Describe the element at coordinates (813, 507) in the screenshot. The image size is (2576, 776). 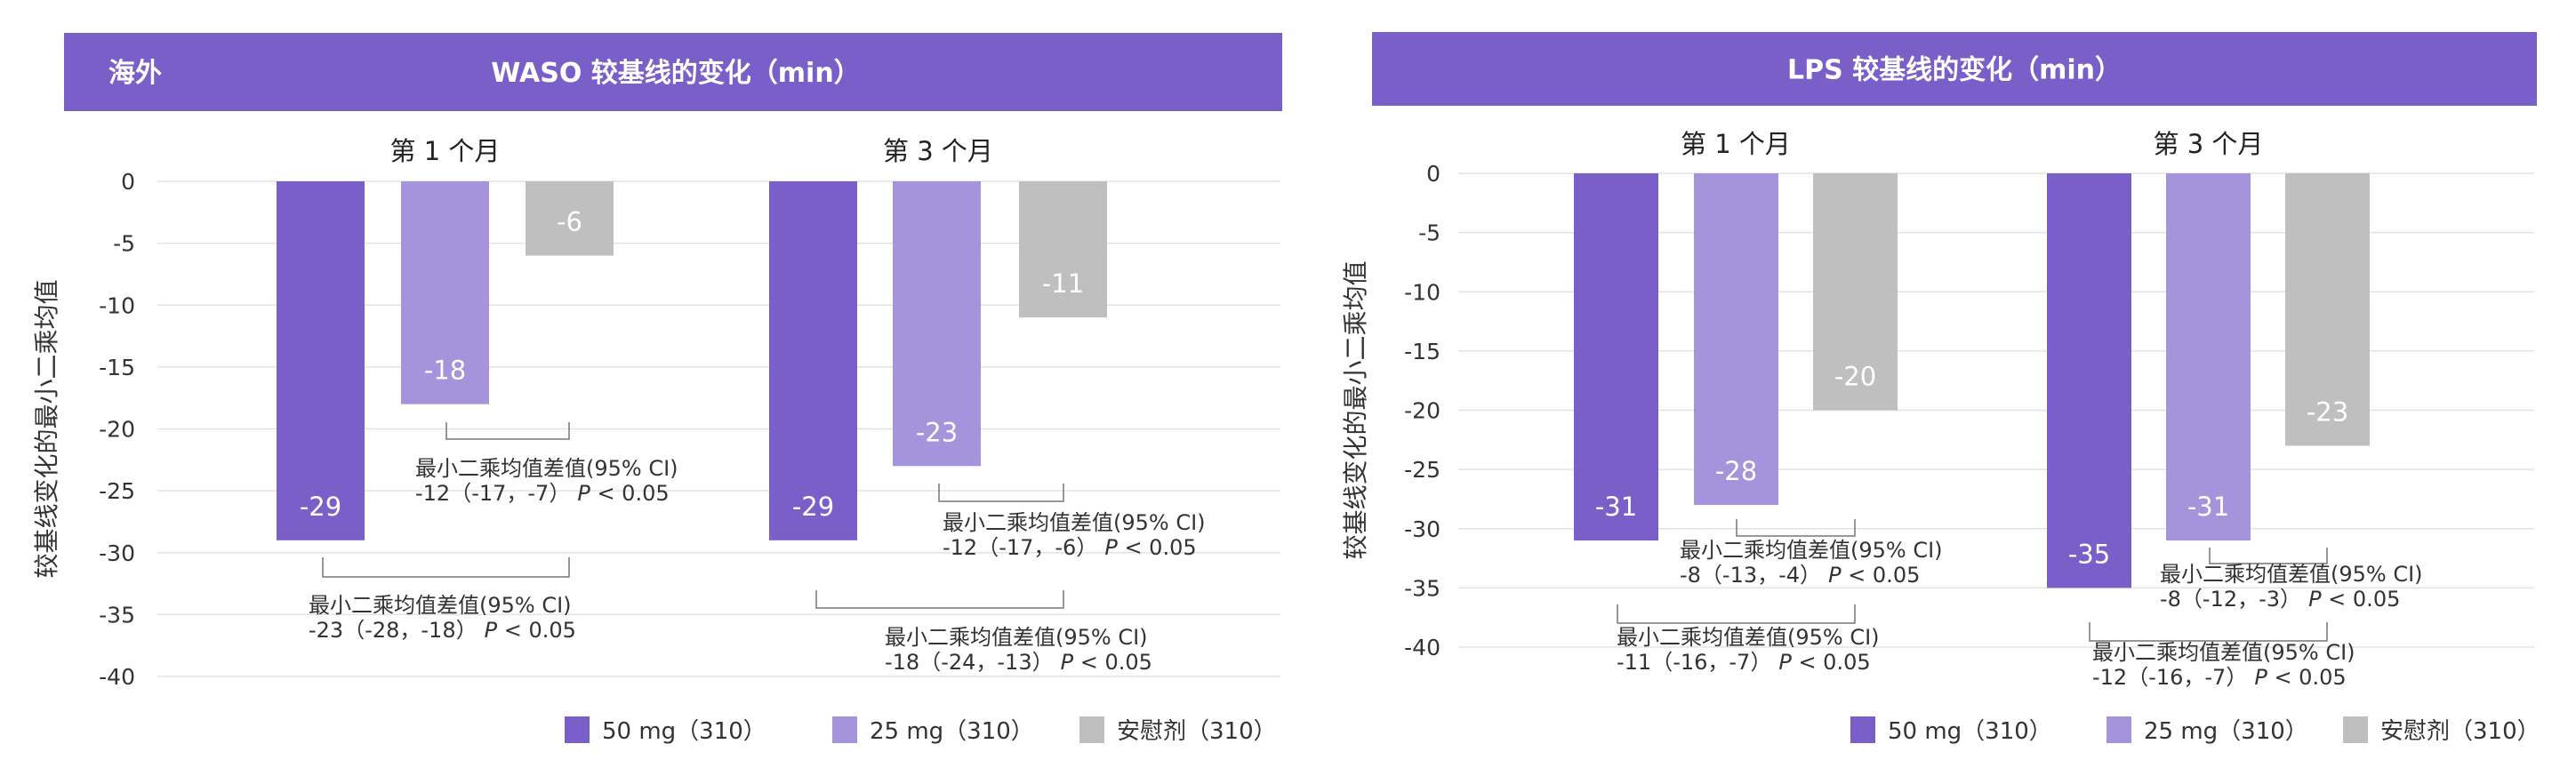
I see `bar-value-label: -29` at that location.